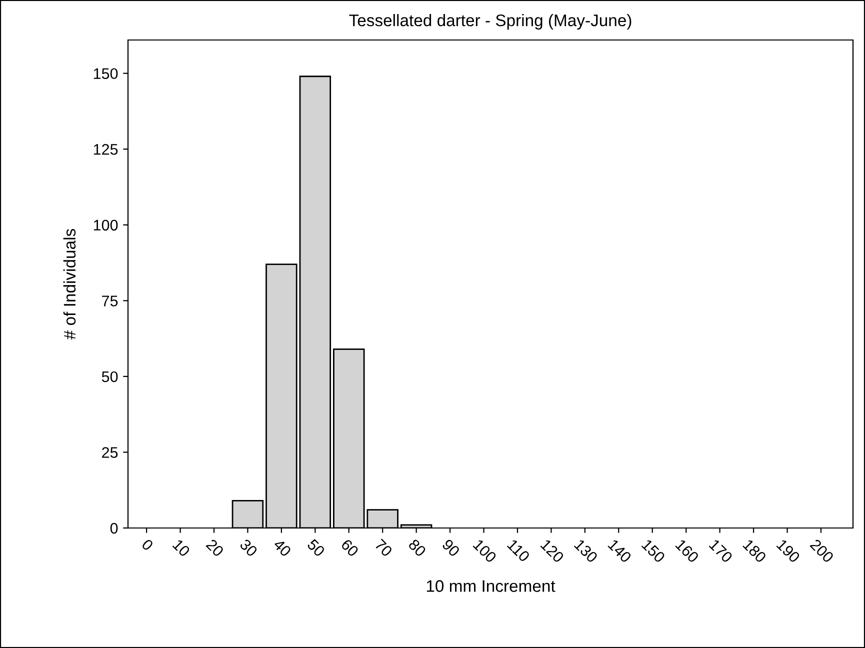 Image resolution: width=865 pixels, height=648 pixels. What do you see at coordinates (653, 551) in the screenshot?
I see `x-tick-label: 150` at bounding box center [653, 551].